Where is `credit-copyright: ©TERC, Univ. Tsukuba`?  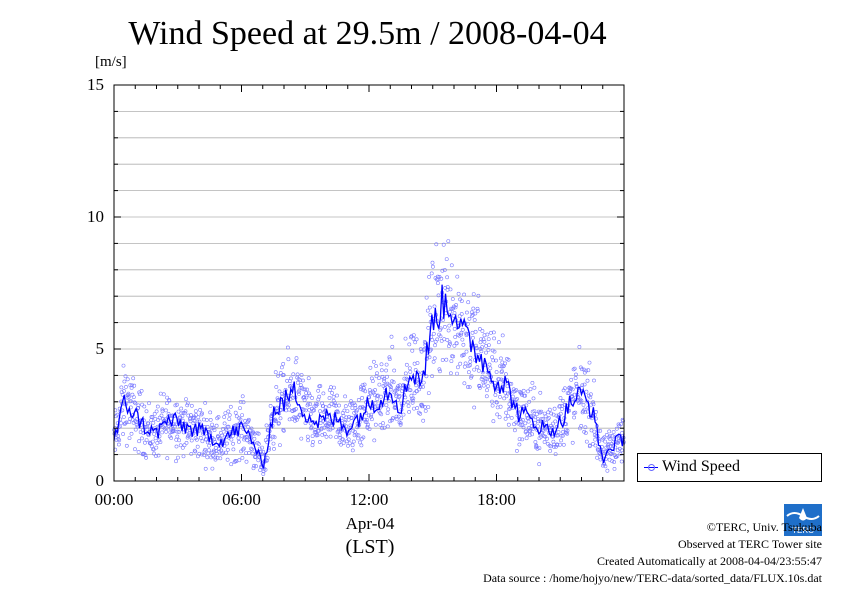
credit-copyright: ©TERC, Univ. Tsukuba is located at coordinates (764, 527).